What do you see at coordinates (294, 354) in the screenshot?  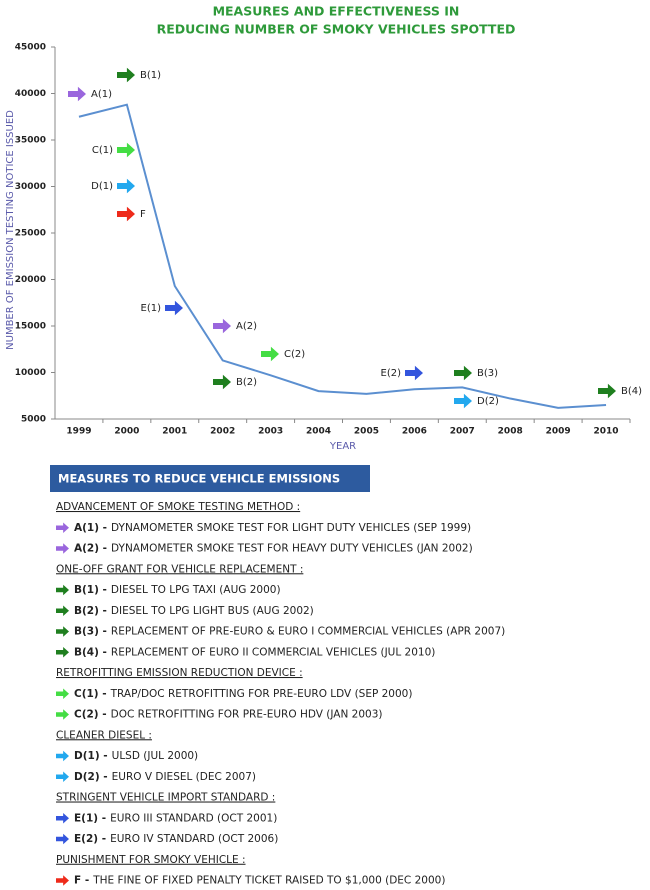 I see `annotation-label: C(2)` at bounding box center [294, 354].